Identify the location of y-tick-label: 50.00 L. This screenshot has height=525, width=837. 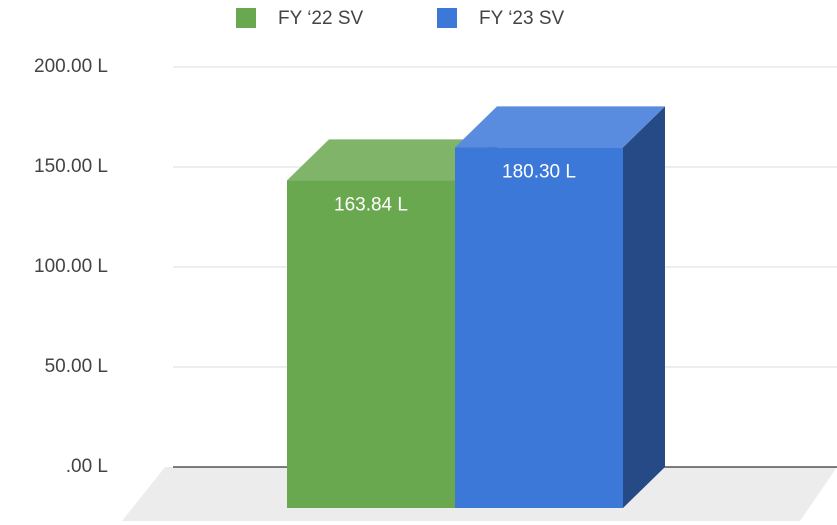
(76, 366).